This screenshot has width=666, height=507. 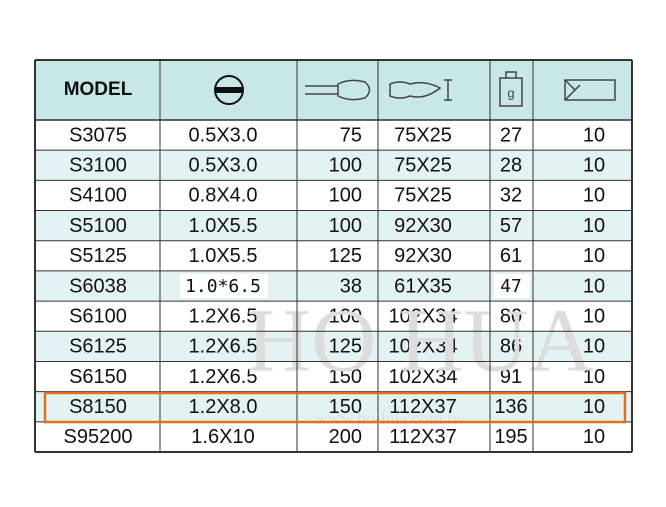 What do you see at coordinates (98, 347) in the screenshot?
I see `cell: S6125` at bounding box center [98, 347].